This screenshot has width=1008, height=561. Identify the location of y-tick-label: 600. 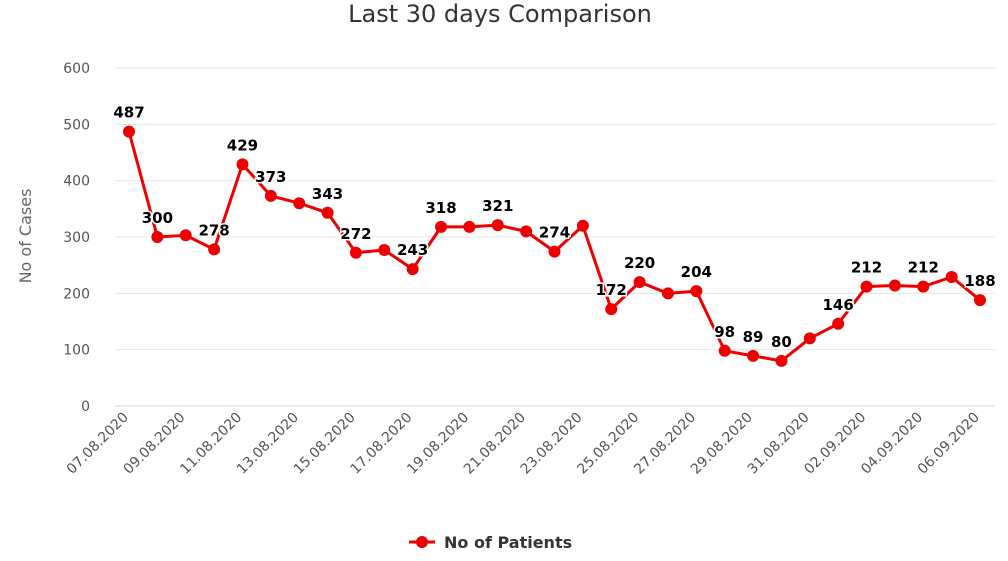
(76, 69).